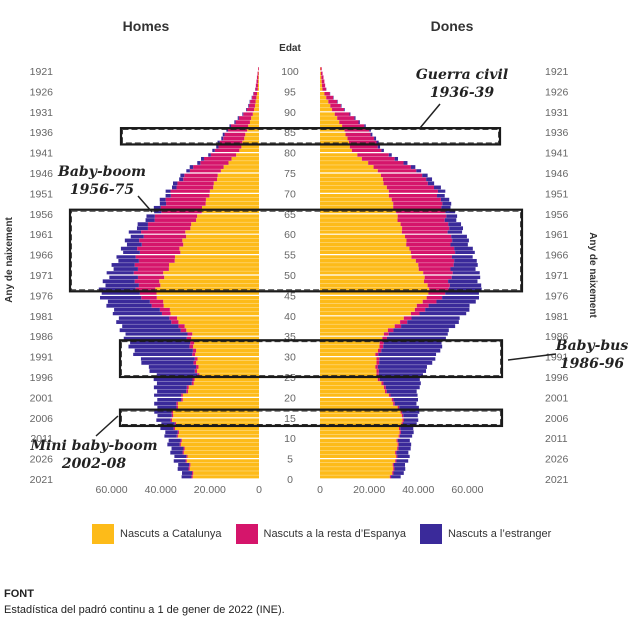 The height and width of the screenshot is (630, 630). I want to click on bar-dones-age87-s1, so click(349, 122).